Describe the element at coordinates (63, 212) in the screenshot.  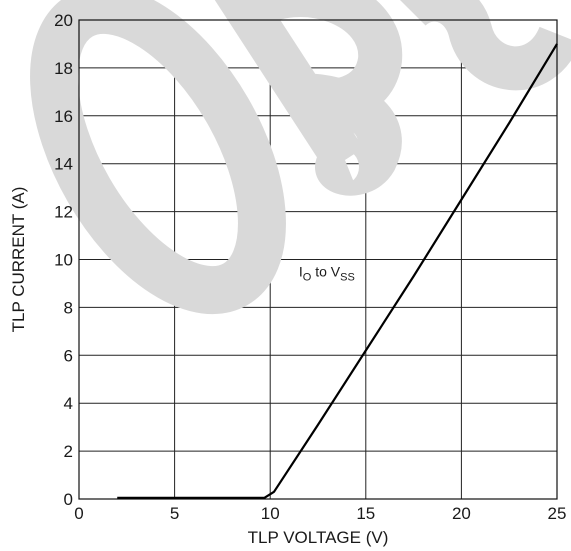
I see `y-tick-label-6: 12` at that location.